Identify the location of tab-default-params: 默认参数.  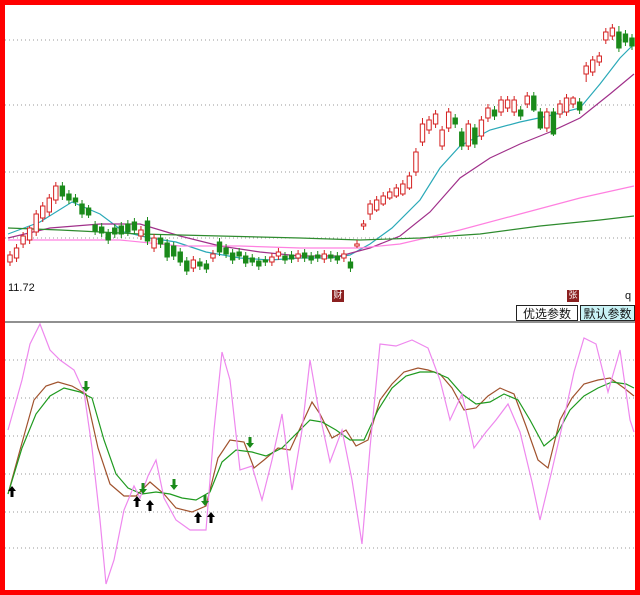
(607, 313).